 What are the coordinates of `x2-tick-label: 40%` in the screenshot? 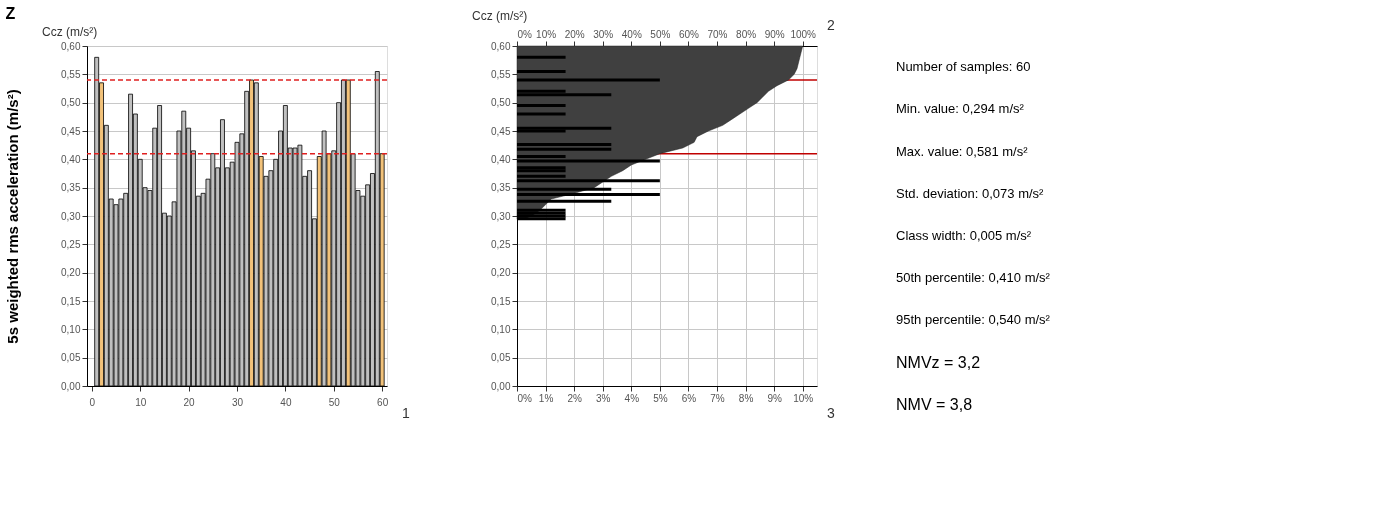 It's located at (631, 34).